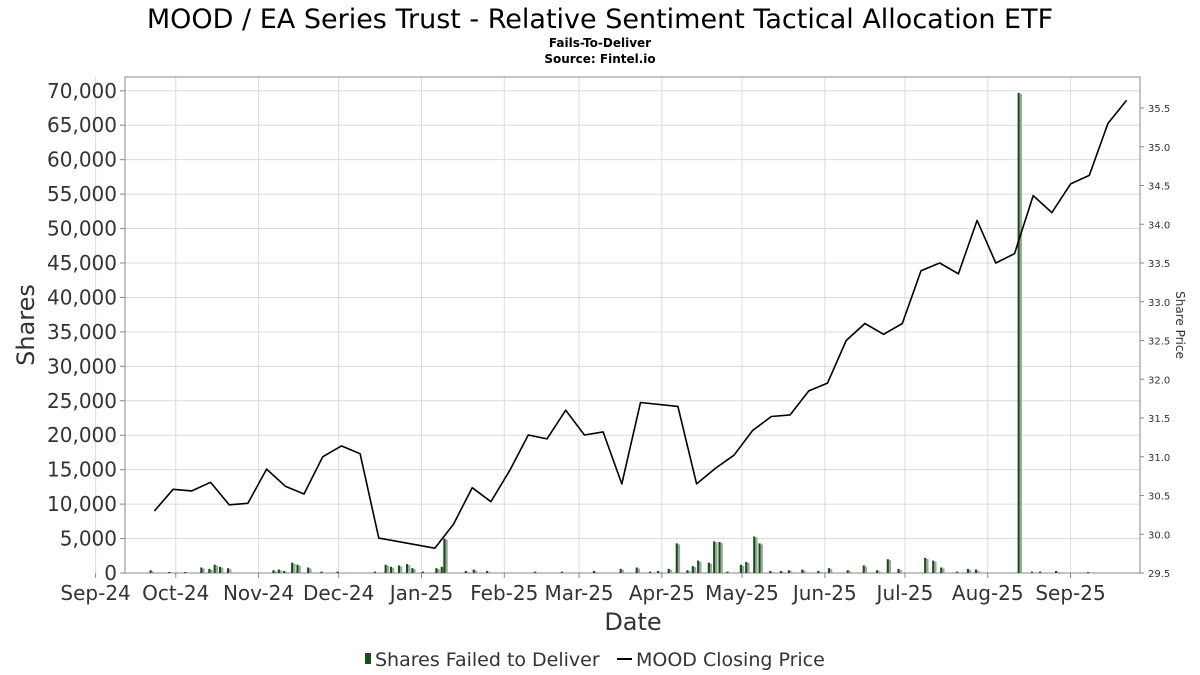  What do you see at coordinates (82, 160) in the screenshot?
I see `y-tick-label: 60,000` at bounding box center [82, 160].